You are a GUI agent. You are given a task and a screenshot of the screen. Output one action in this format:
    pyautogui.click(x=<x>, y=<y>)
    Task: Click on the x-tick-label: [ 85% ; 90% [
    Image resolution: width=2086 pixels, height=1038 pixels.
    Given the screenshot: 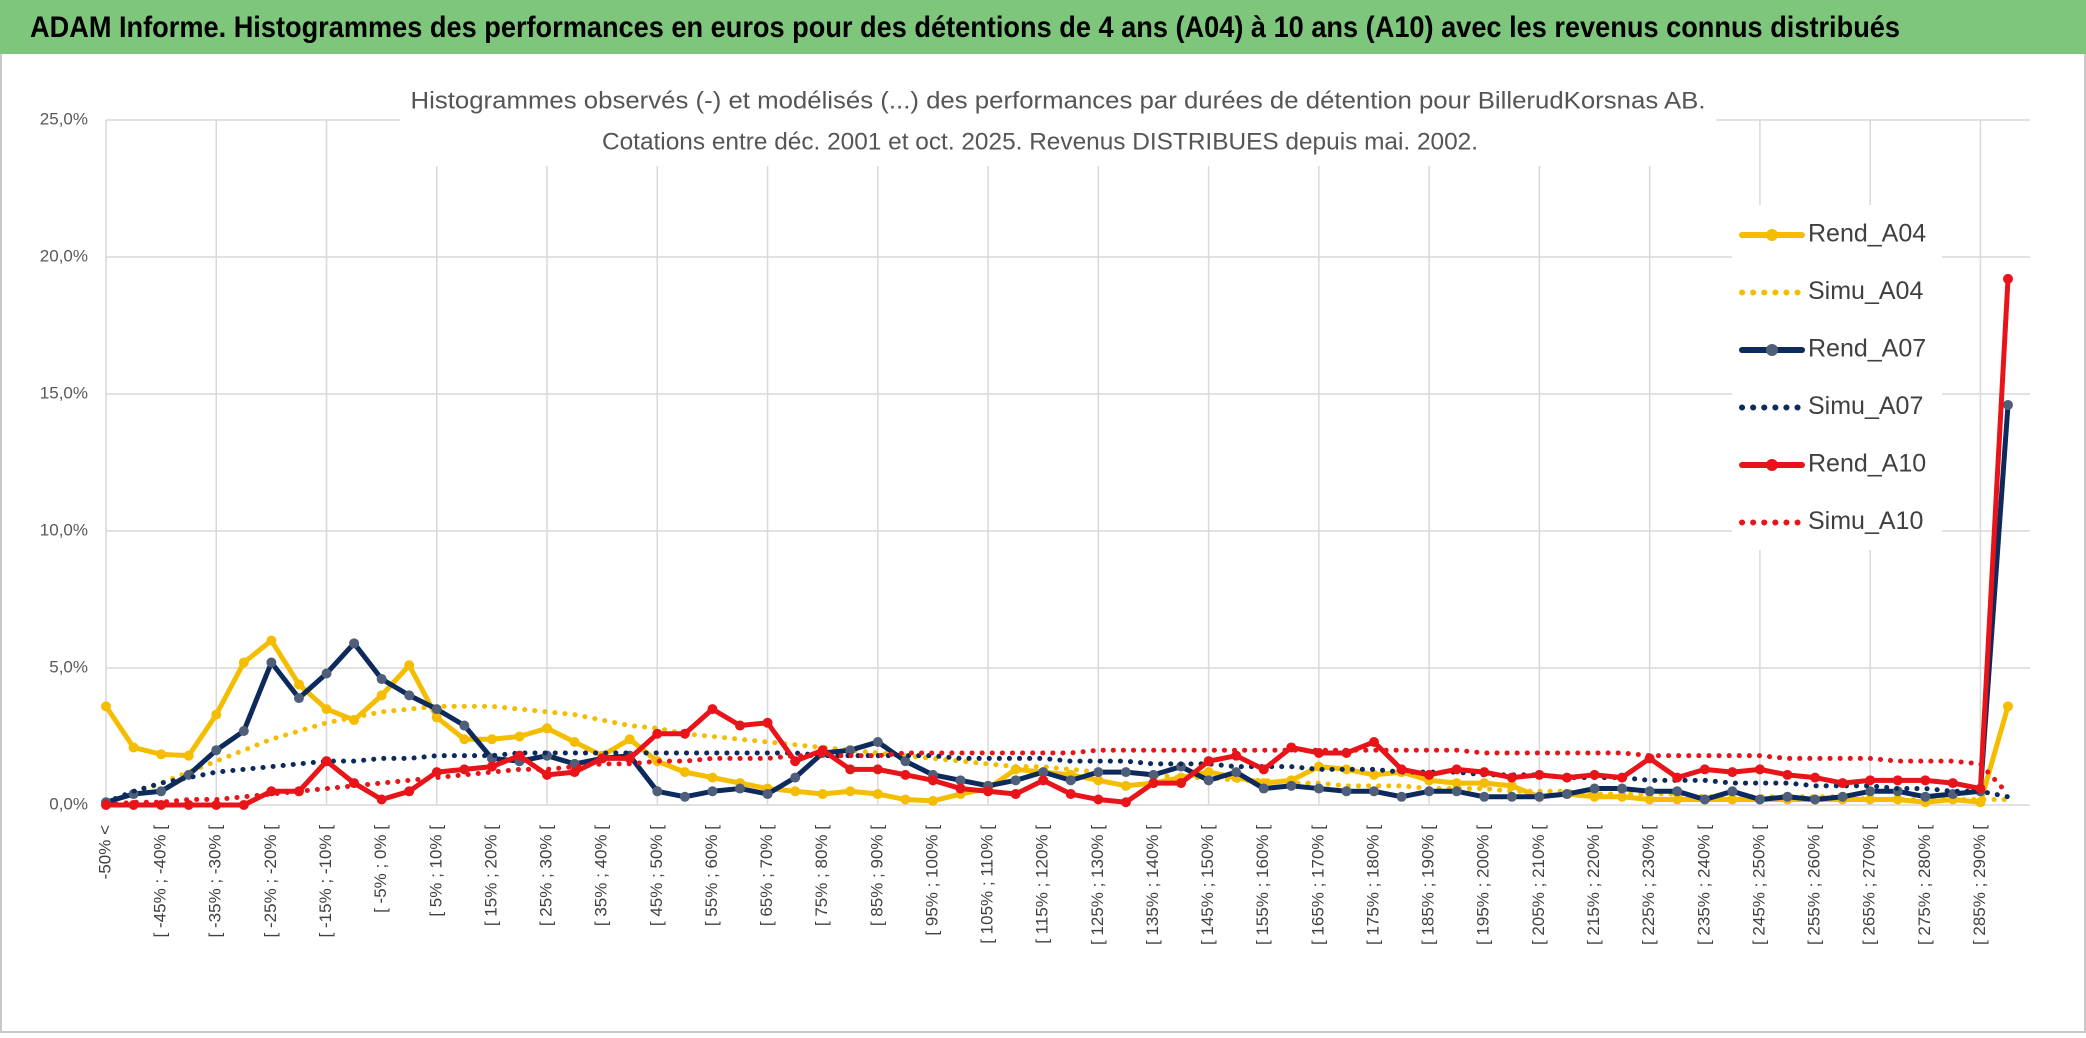 What is the action you would take?
    pyautogui.click(x=876, y=875)
    